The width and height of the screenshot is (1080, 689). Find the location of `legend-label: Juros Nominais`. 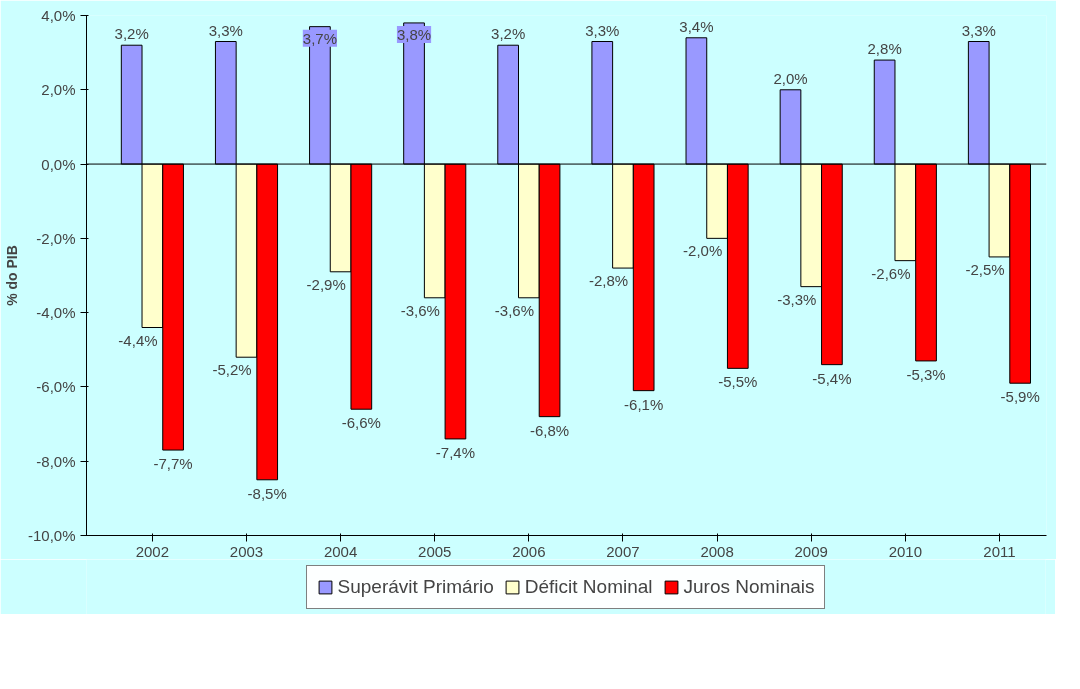

legend-label: Juros Nominais is located at coordinates (749, 586).